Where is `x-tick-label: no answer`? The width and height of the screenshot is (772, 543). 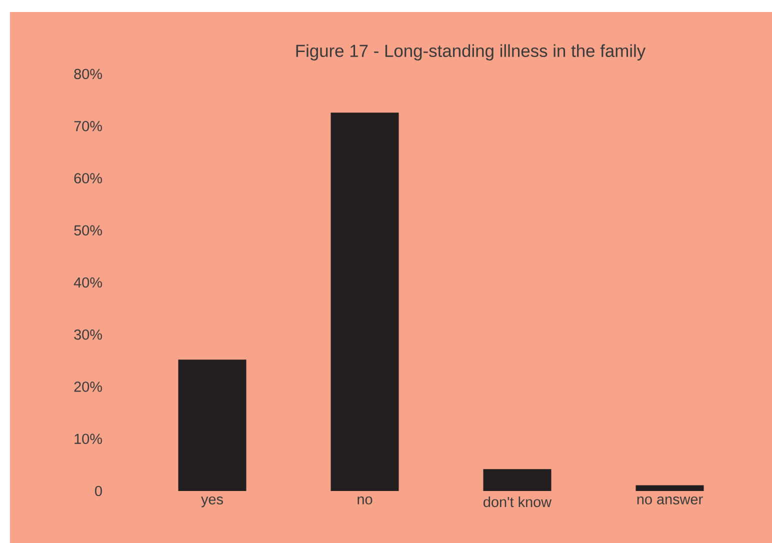 x-tick-label: no answer is located at coordinates (670, 500).